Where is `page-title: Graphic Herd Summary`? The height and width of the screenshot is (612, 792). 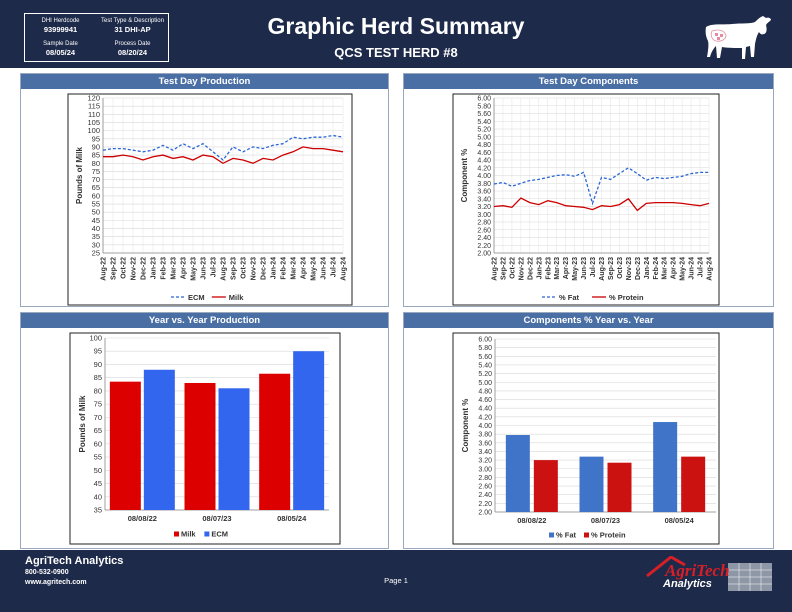
page-title: Graphic Herd Summary is located at coordinates (396, 26).